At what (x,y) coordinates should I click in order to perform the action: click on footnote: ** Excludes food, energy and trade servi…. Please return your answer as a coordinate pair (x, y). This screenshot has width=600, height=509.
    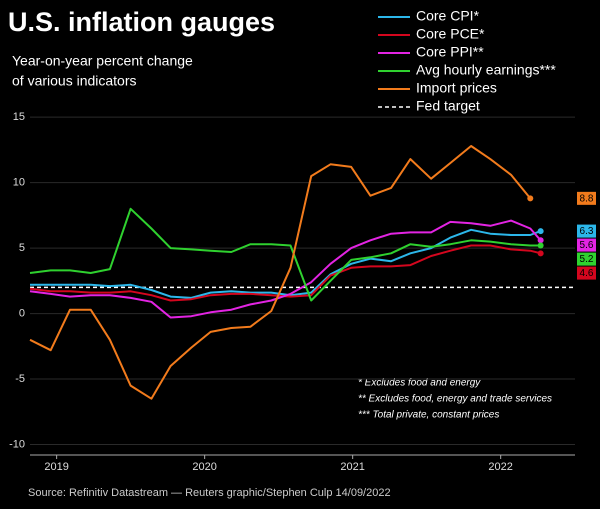
    Looking at the image, I should click on (455, 399).